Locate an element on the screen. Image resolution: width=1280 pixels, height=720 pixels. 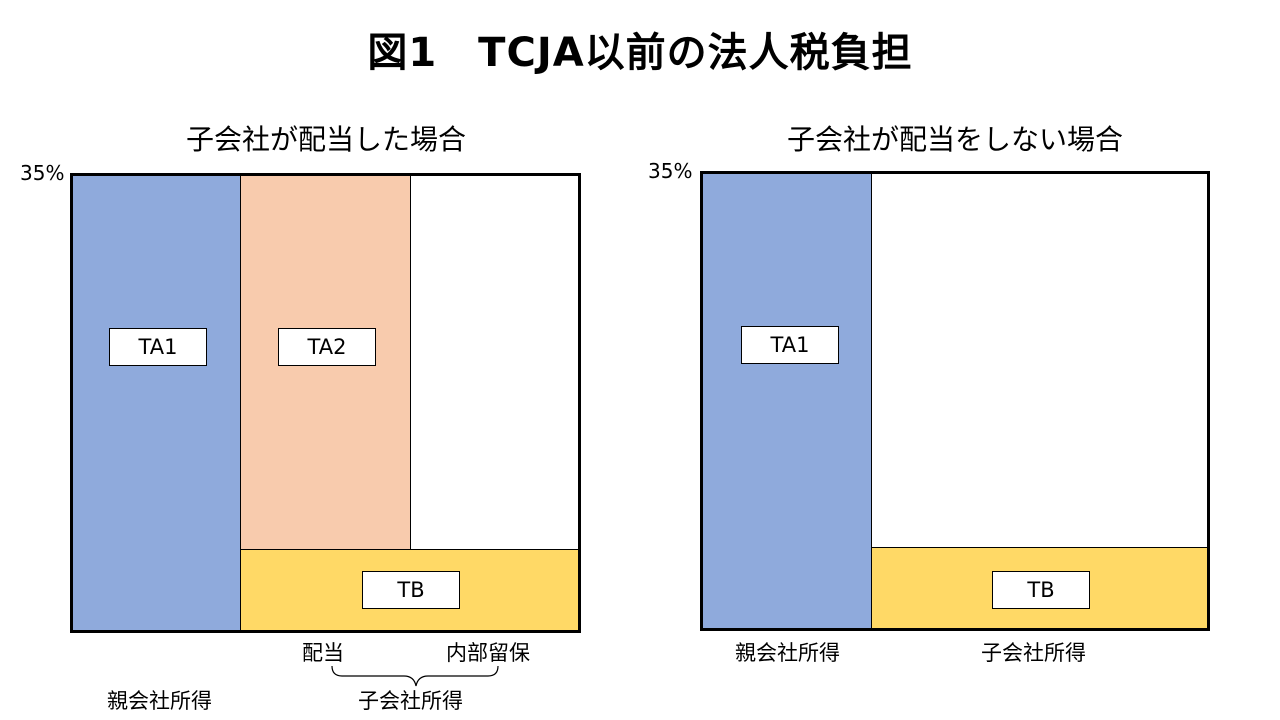
right-y-max-label: 35% is located at coordinates (670, 171).